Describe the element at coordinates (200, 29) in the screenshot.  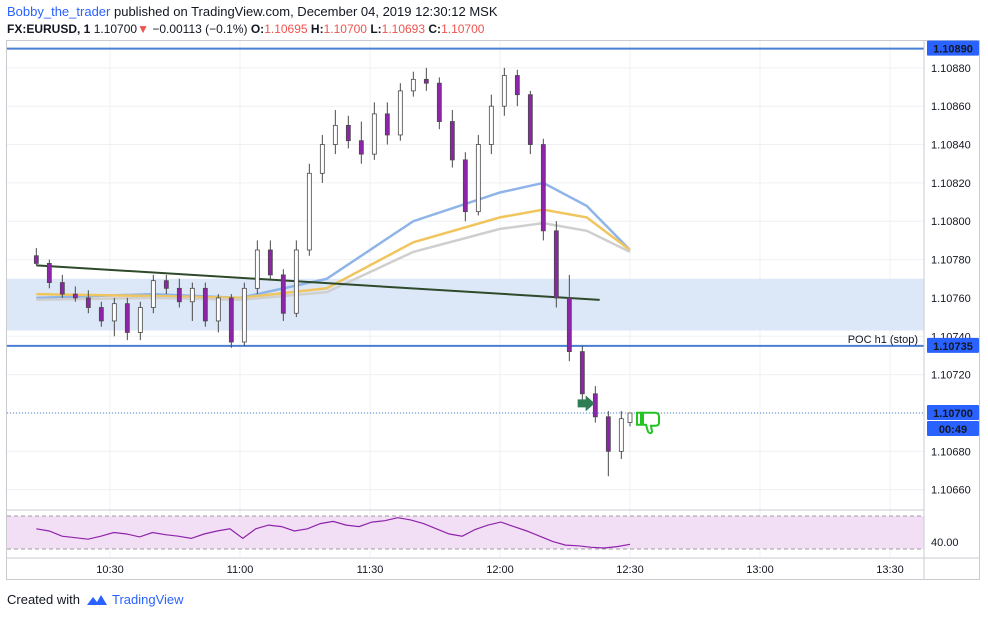
I see `change-value: −0.00113 (−0.1%)` at that location.